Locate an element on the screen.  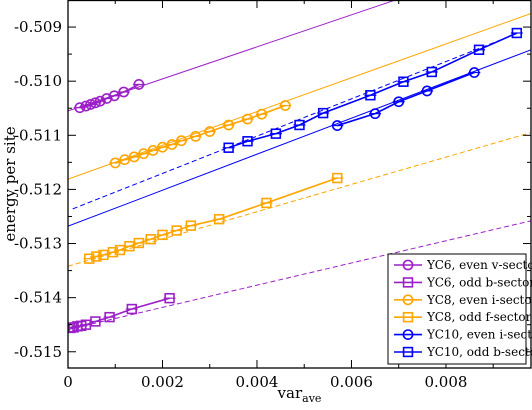
legend-label: YC6, even v-sector is located at coordinates (479, 265).